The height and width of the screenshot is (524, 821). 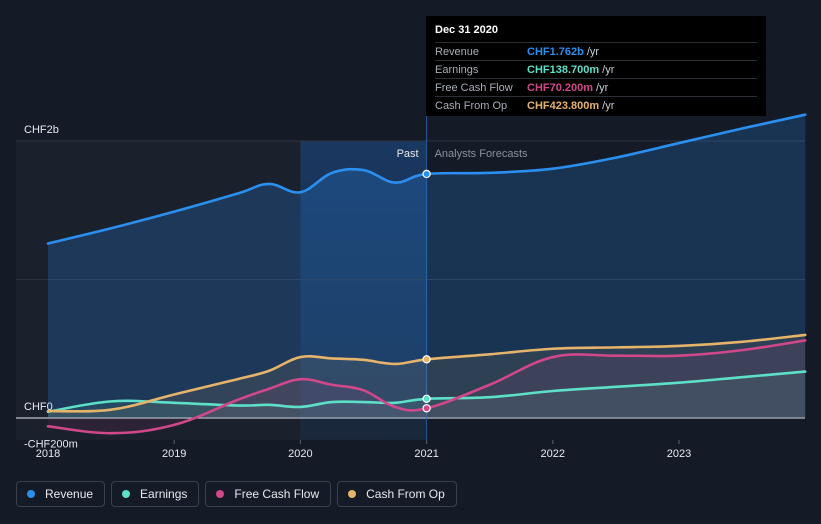 What do you see at coordinates (164, 494) in the screenshot?
I see `legend-label: Earnings` at bounding box center [164, 494].